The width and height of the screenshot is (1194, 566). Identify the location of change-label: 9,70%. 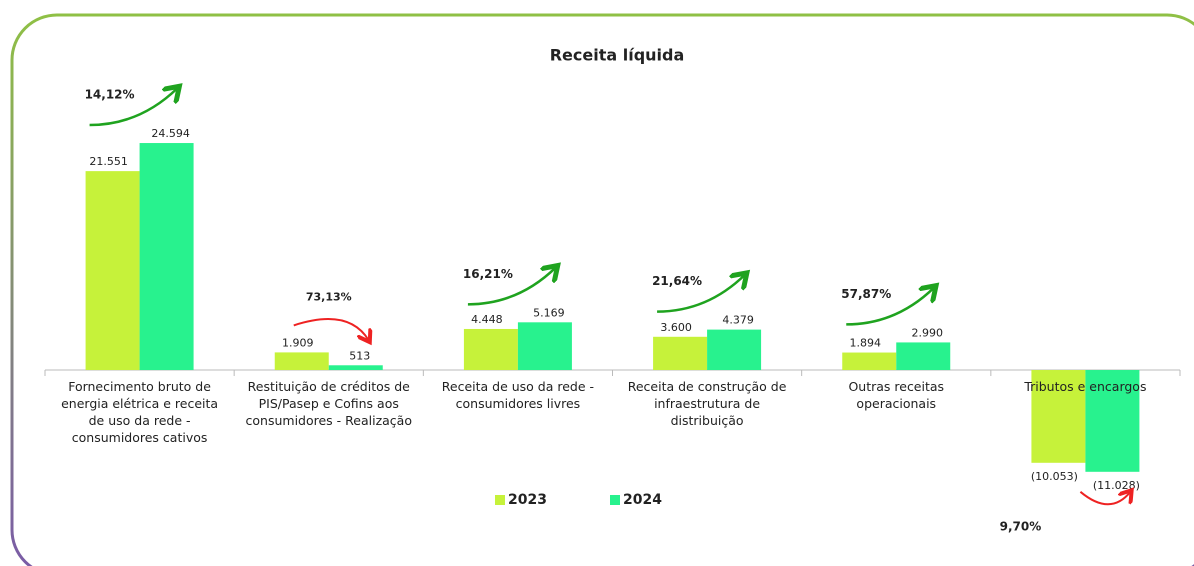
(1021, 526).